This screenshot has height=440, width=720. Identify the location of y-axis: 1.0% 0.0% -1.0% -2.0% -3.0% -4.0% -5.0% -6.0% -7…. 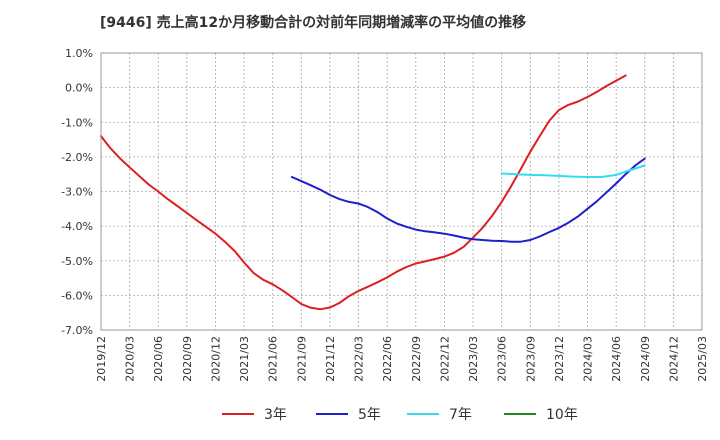
(77, 192).